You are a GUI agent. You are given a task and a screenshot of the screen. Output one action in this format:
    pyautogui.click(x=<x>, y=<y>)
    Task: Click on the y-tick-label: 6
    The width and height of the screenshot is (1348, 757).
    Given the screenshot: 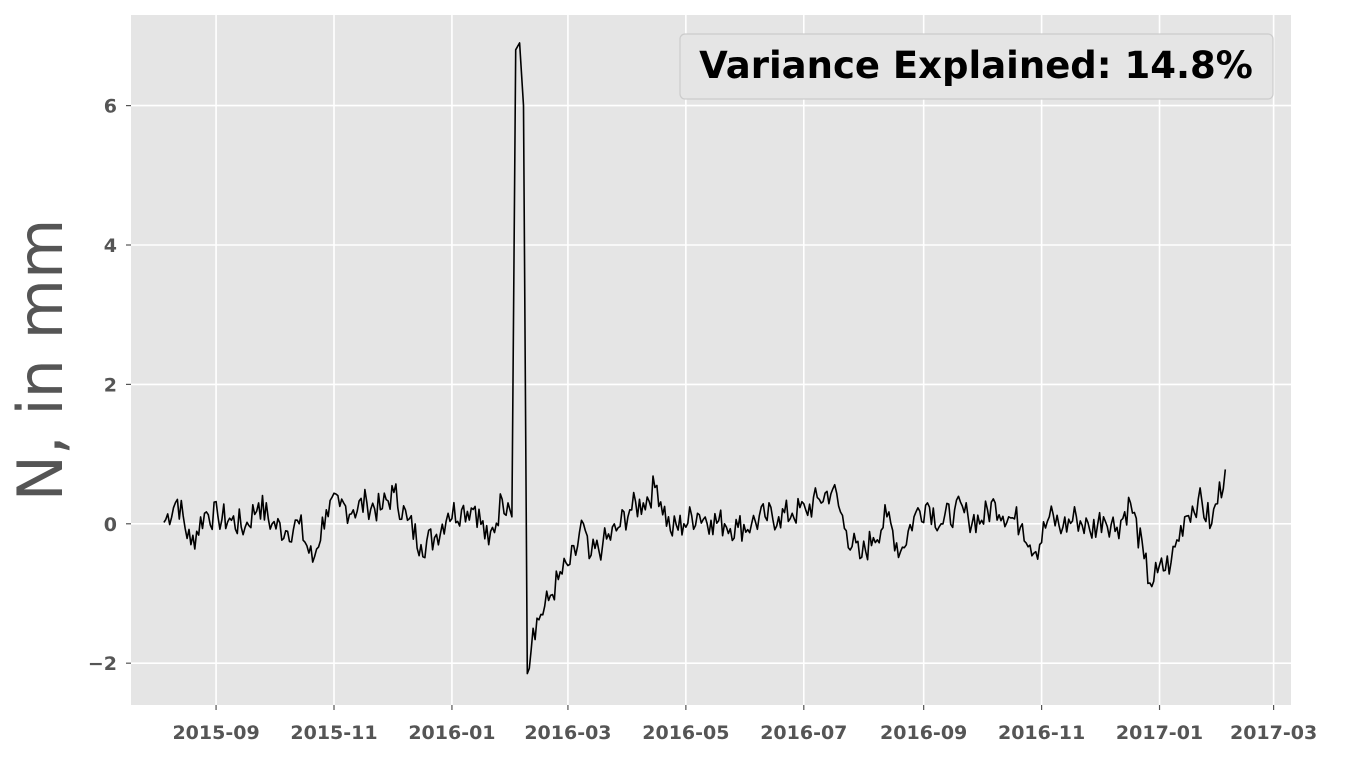 What is the action you would take?
    pyautogui.click(x=110, y=107)
    